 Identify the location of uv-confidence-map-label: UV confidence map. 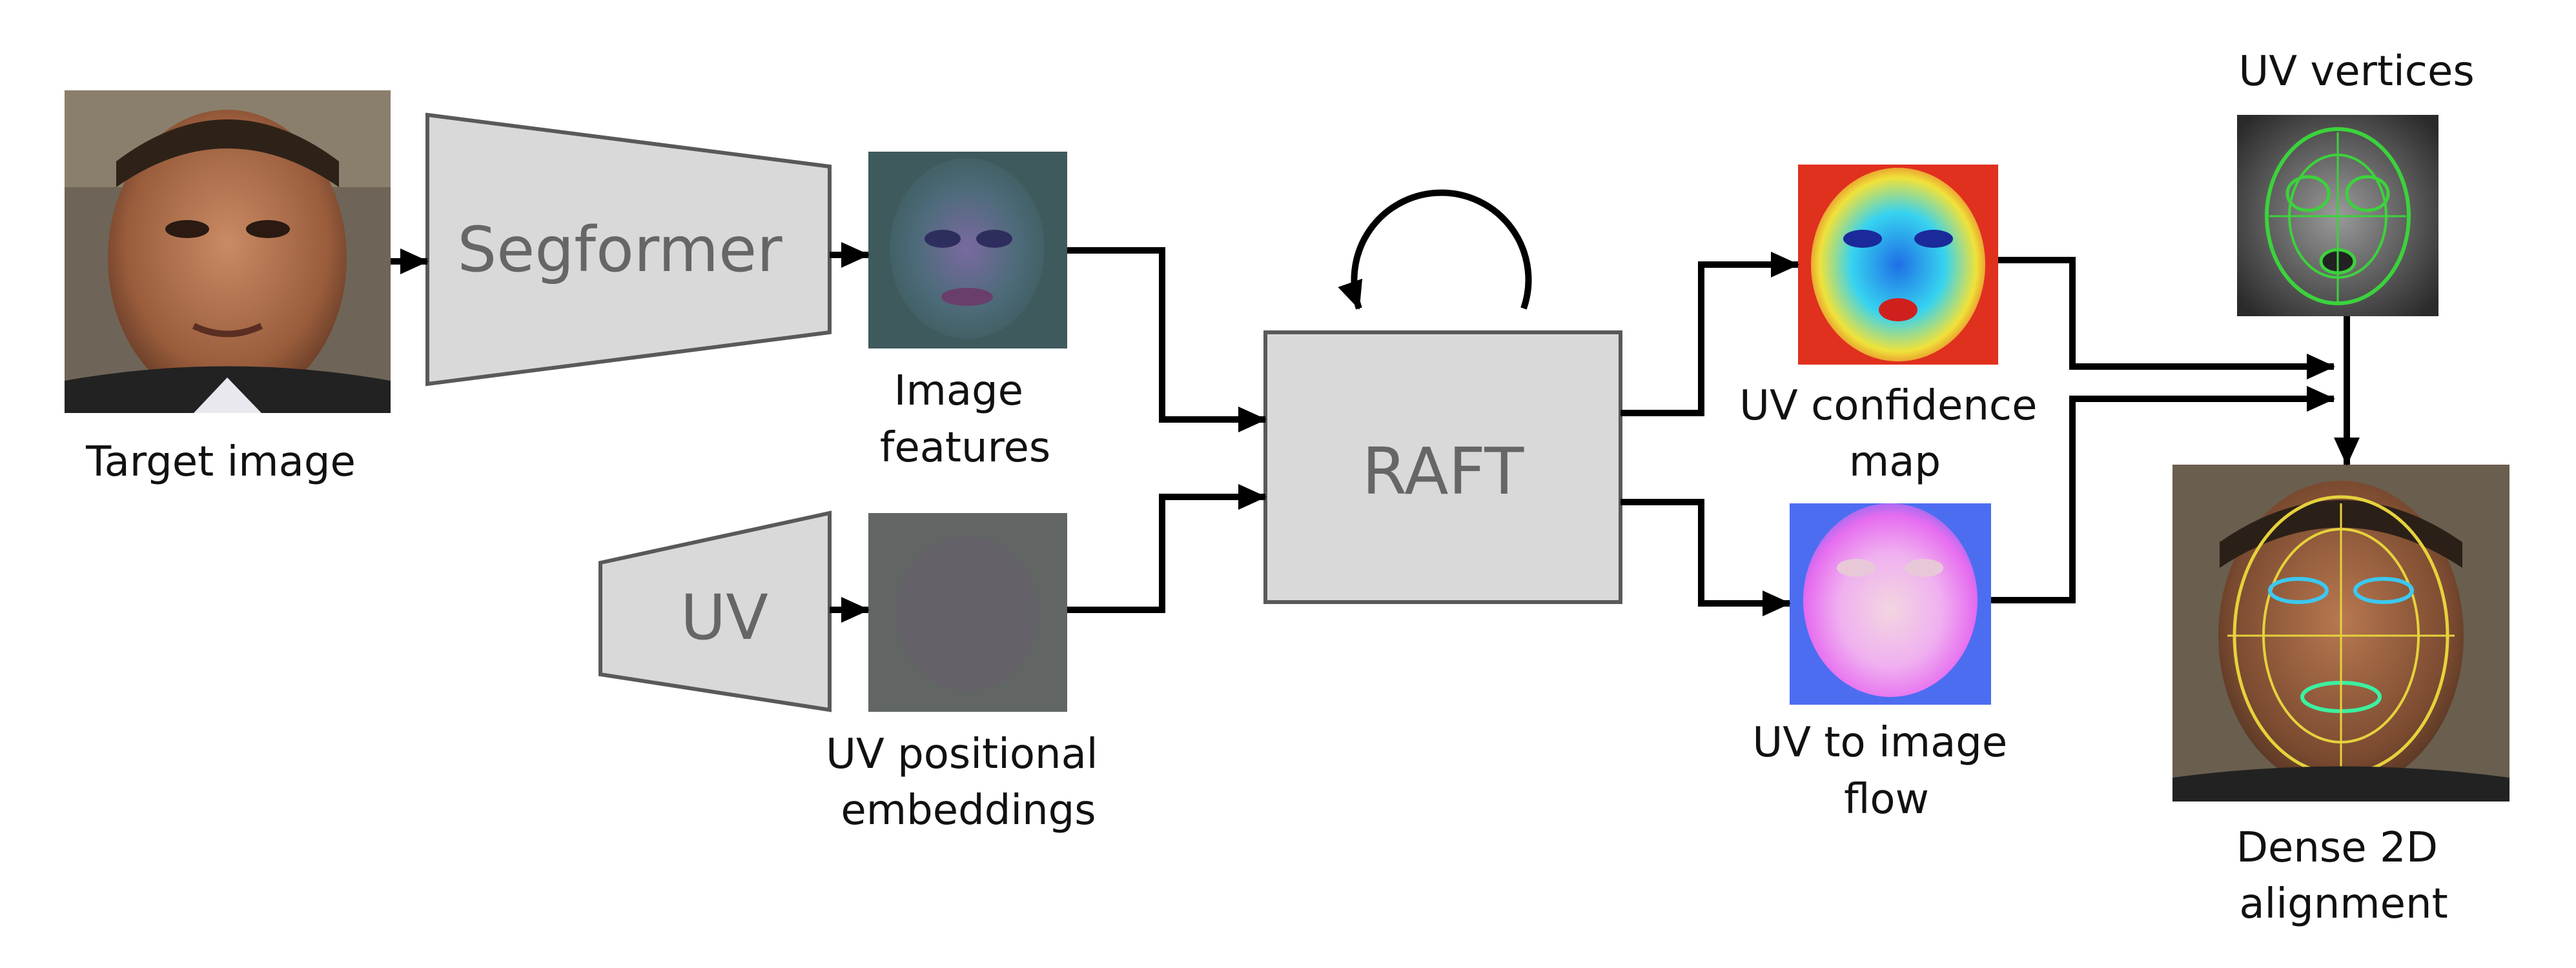
(1895, 434).